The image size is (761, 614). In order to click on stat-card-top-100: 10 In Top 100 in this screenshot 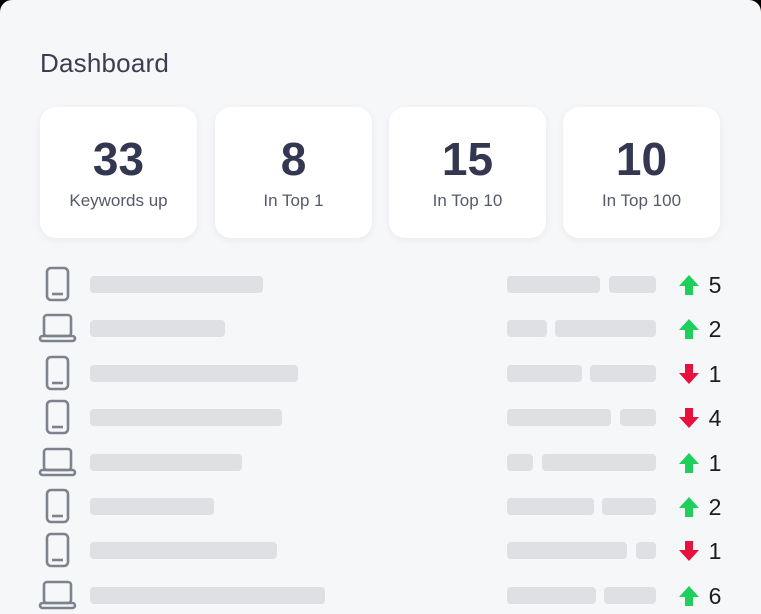, I will do `click(641, 172)`.